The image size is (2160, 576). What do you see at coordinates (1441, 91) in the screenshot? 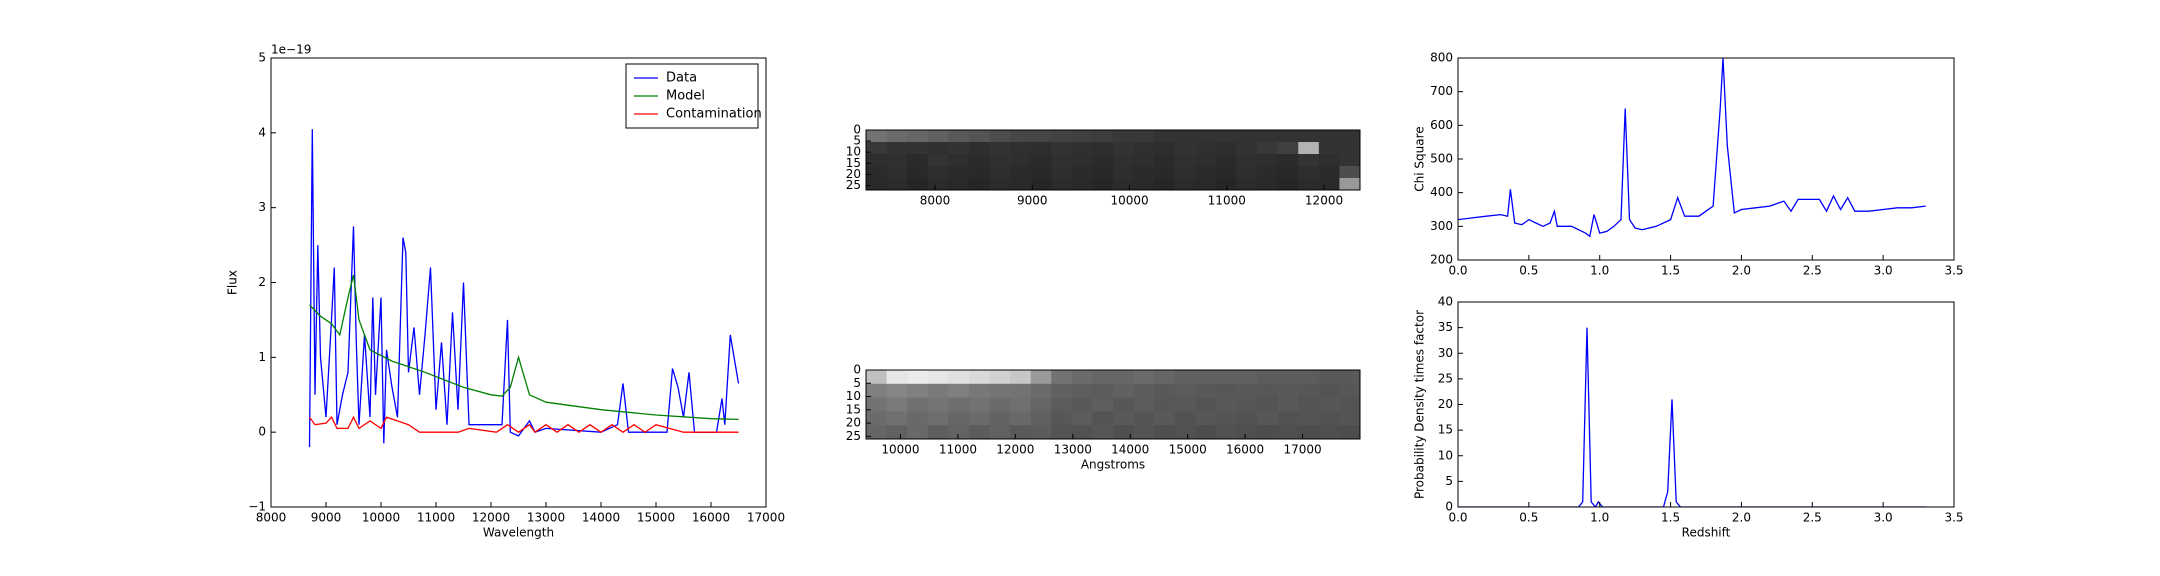
I see `y-tick-label: 700` at bounding box center [1441, 91].